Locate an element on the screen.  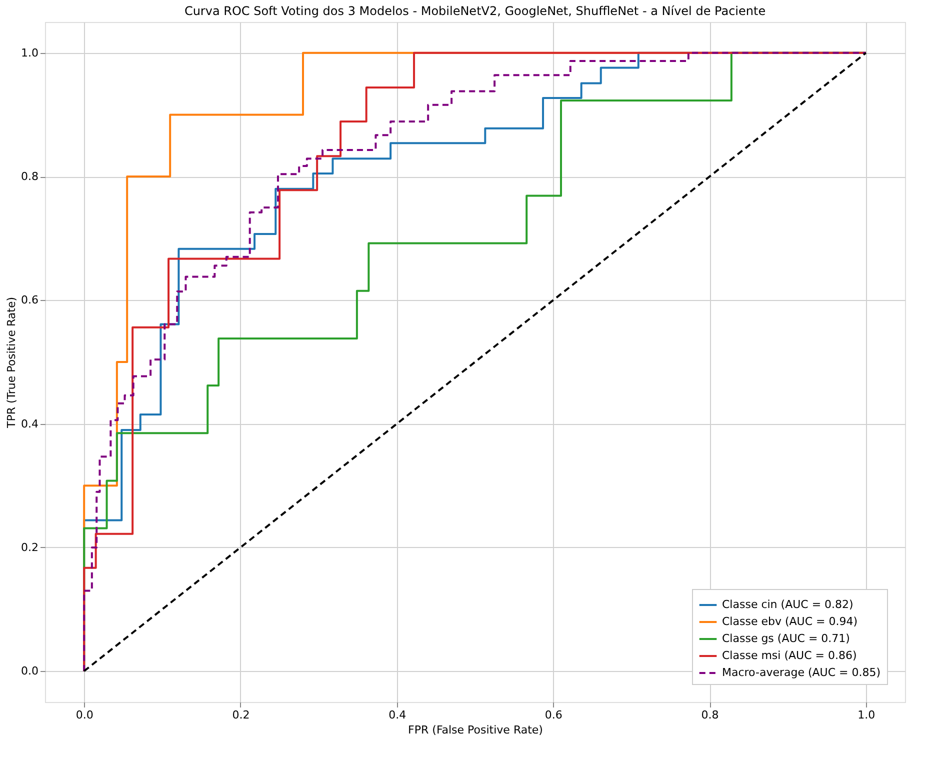
y-tick-label: 0.8 is located at coordinates (29, 177).